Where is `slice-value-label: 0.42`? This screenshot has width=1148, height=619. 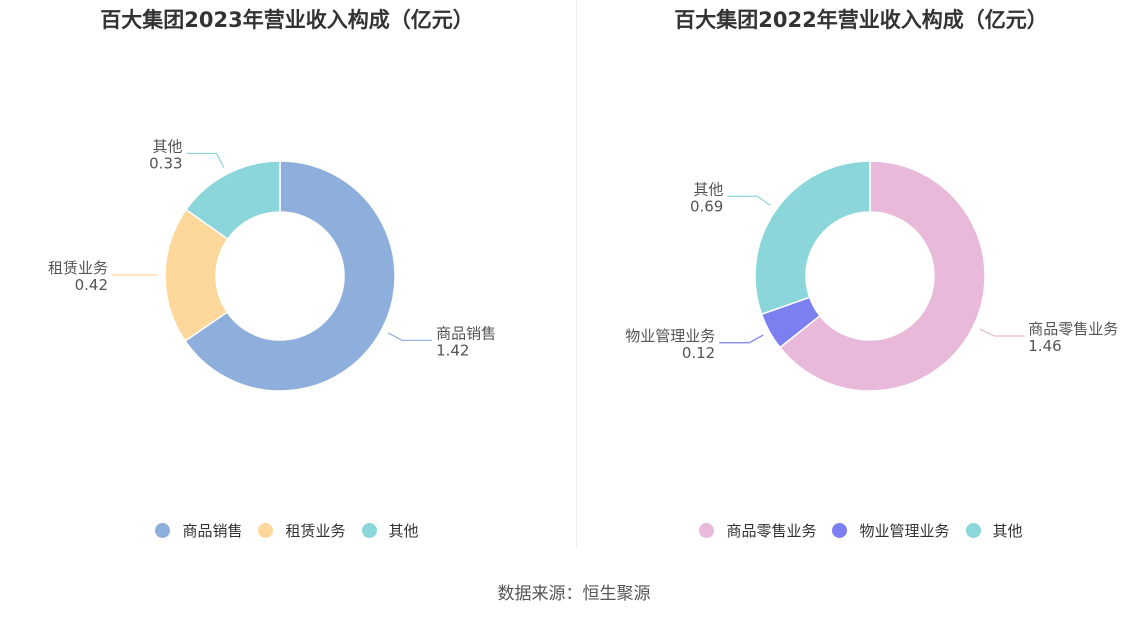
slice-value-label: 0.42 is located at coordinates (91, 285).